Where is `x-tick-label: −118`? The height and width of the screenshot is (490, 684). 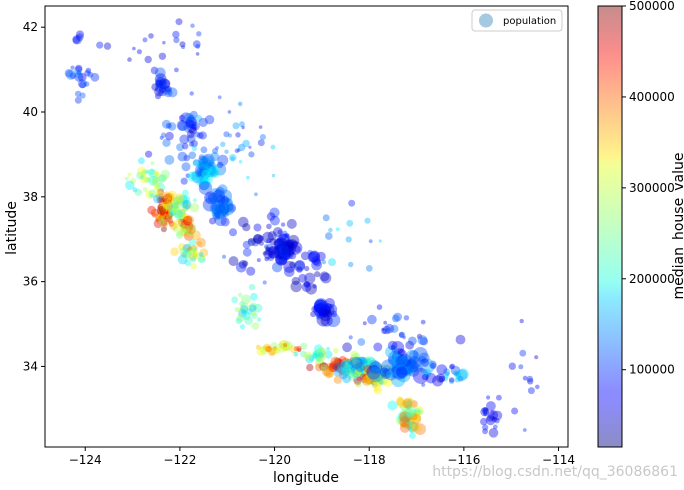
x-tick-label: −118 is located at coordinates (369, 460).